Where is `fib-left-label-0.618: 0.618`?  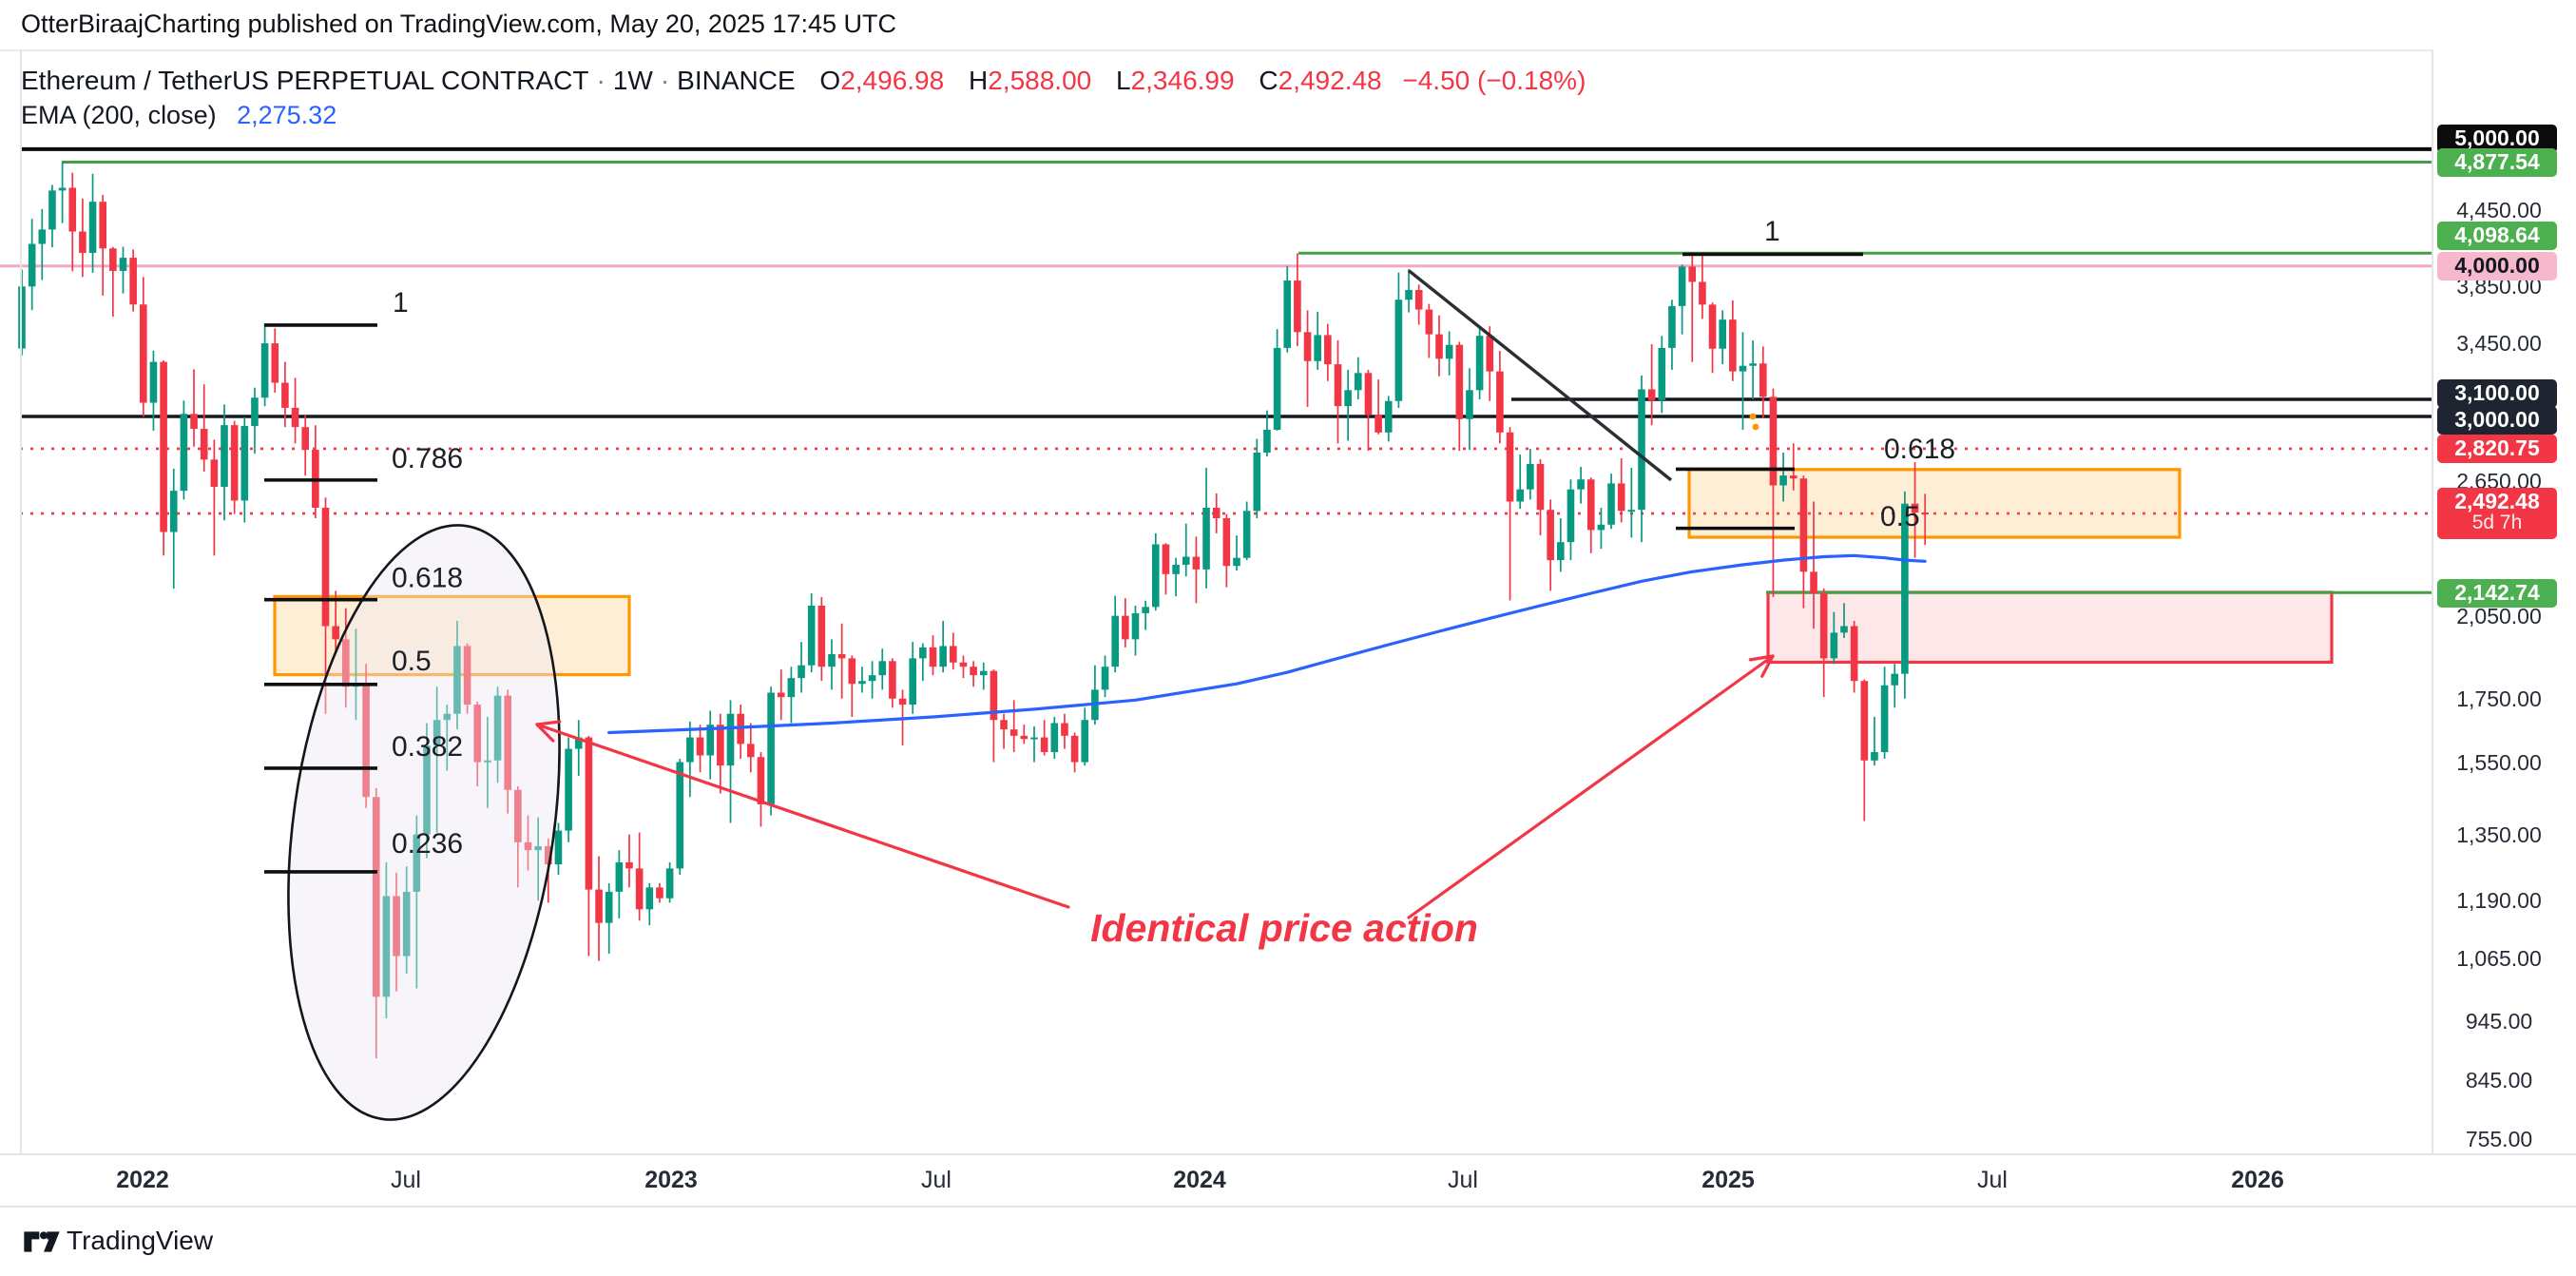 fib-left-label-0.618: 0.618 is located at coordinates (428, 578).